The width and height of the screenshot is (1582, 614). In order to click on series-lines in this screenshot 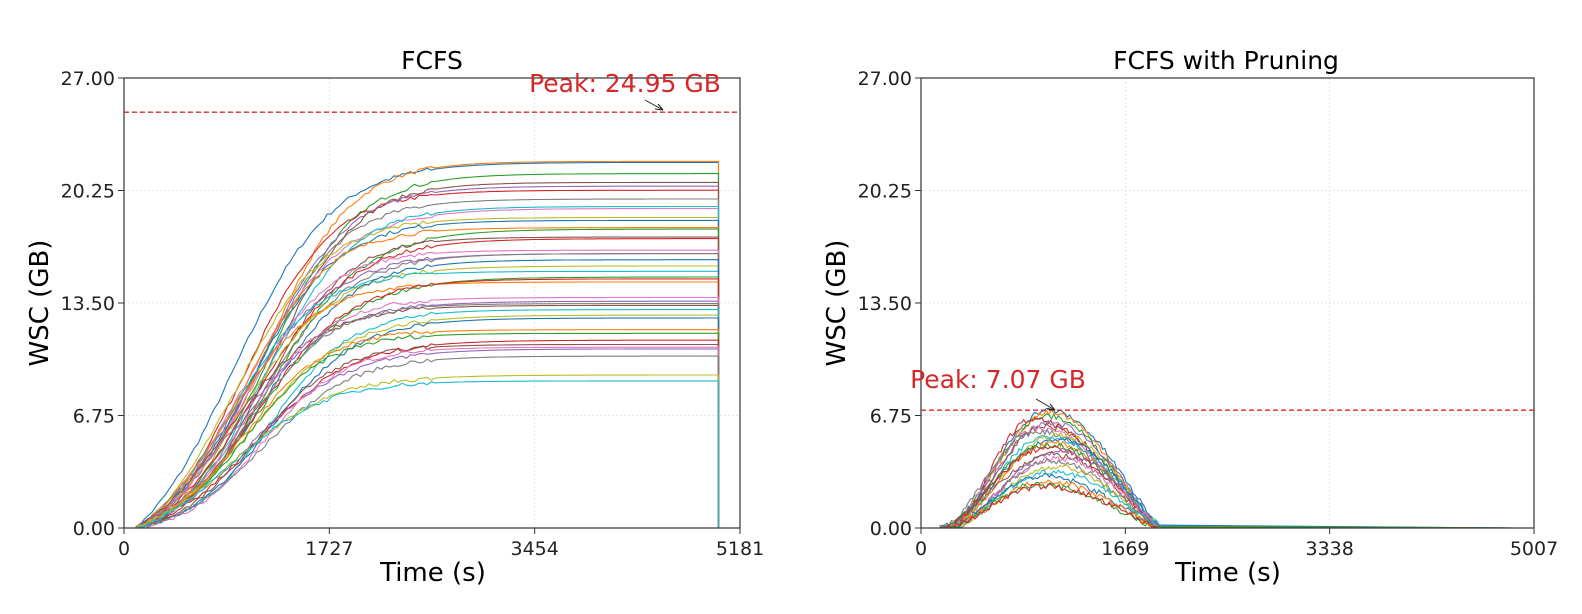, I will do `click(1226, 468)`.